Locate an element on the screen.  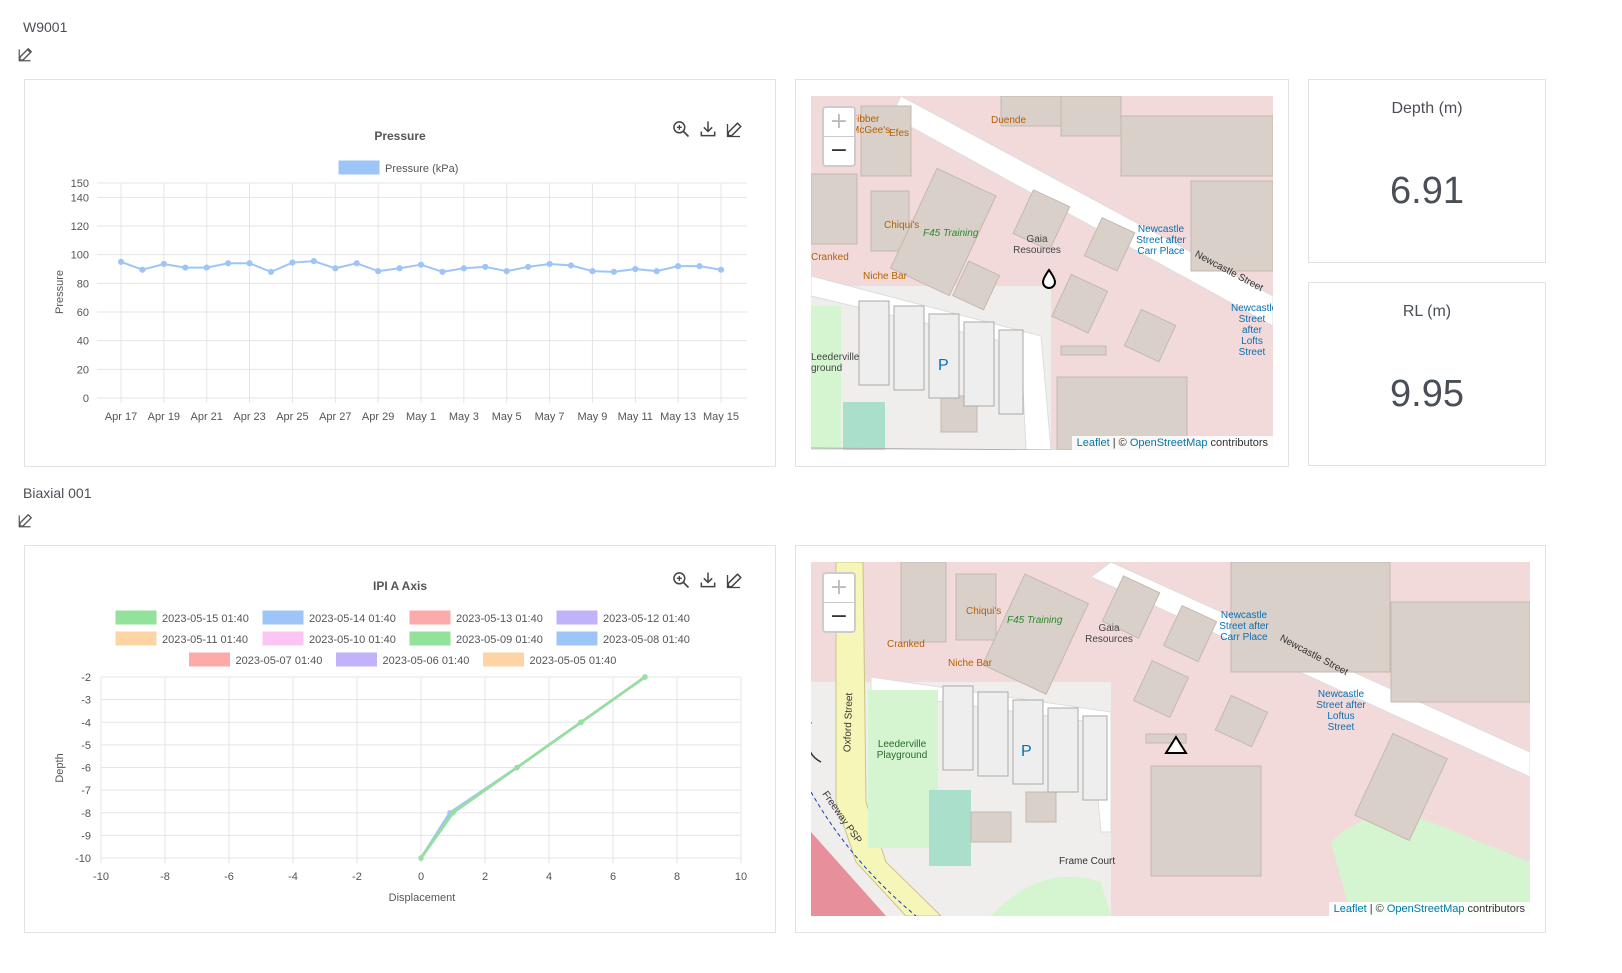
x-tick-label: May 13 is located at coordinates (678, 417).